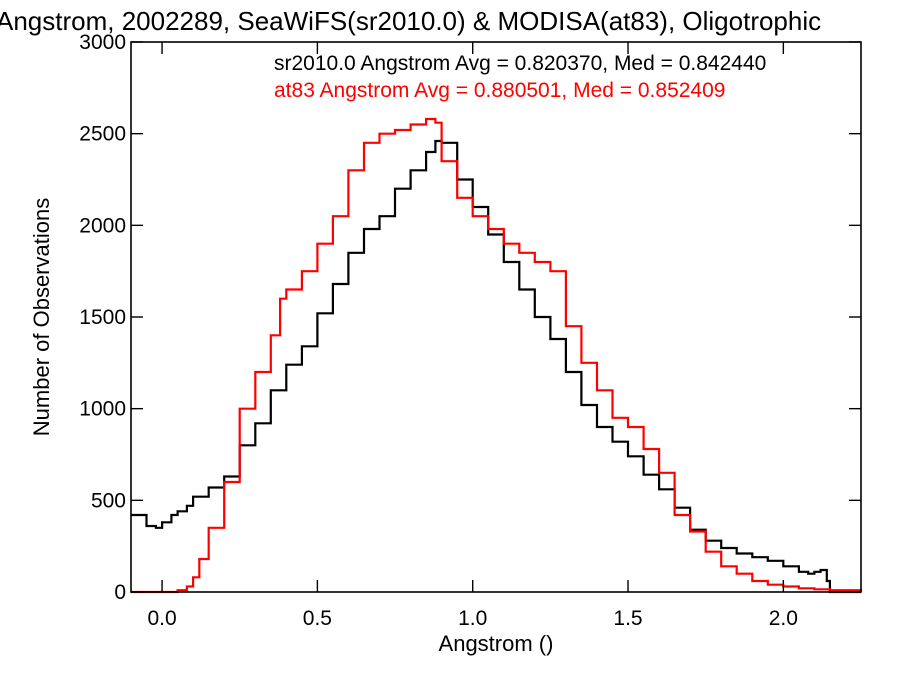 The height and width of the screenshot is (675, 900). I want to click on x-tick-label: 1.5, so click(627, 618).